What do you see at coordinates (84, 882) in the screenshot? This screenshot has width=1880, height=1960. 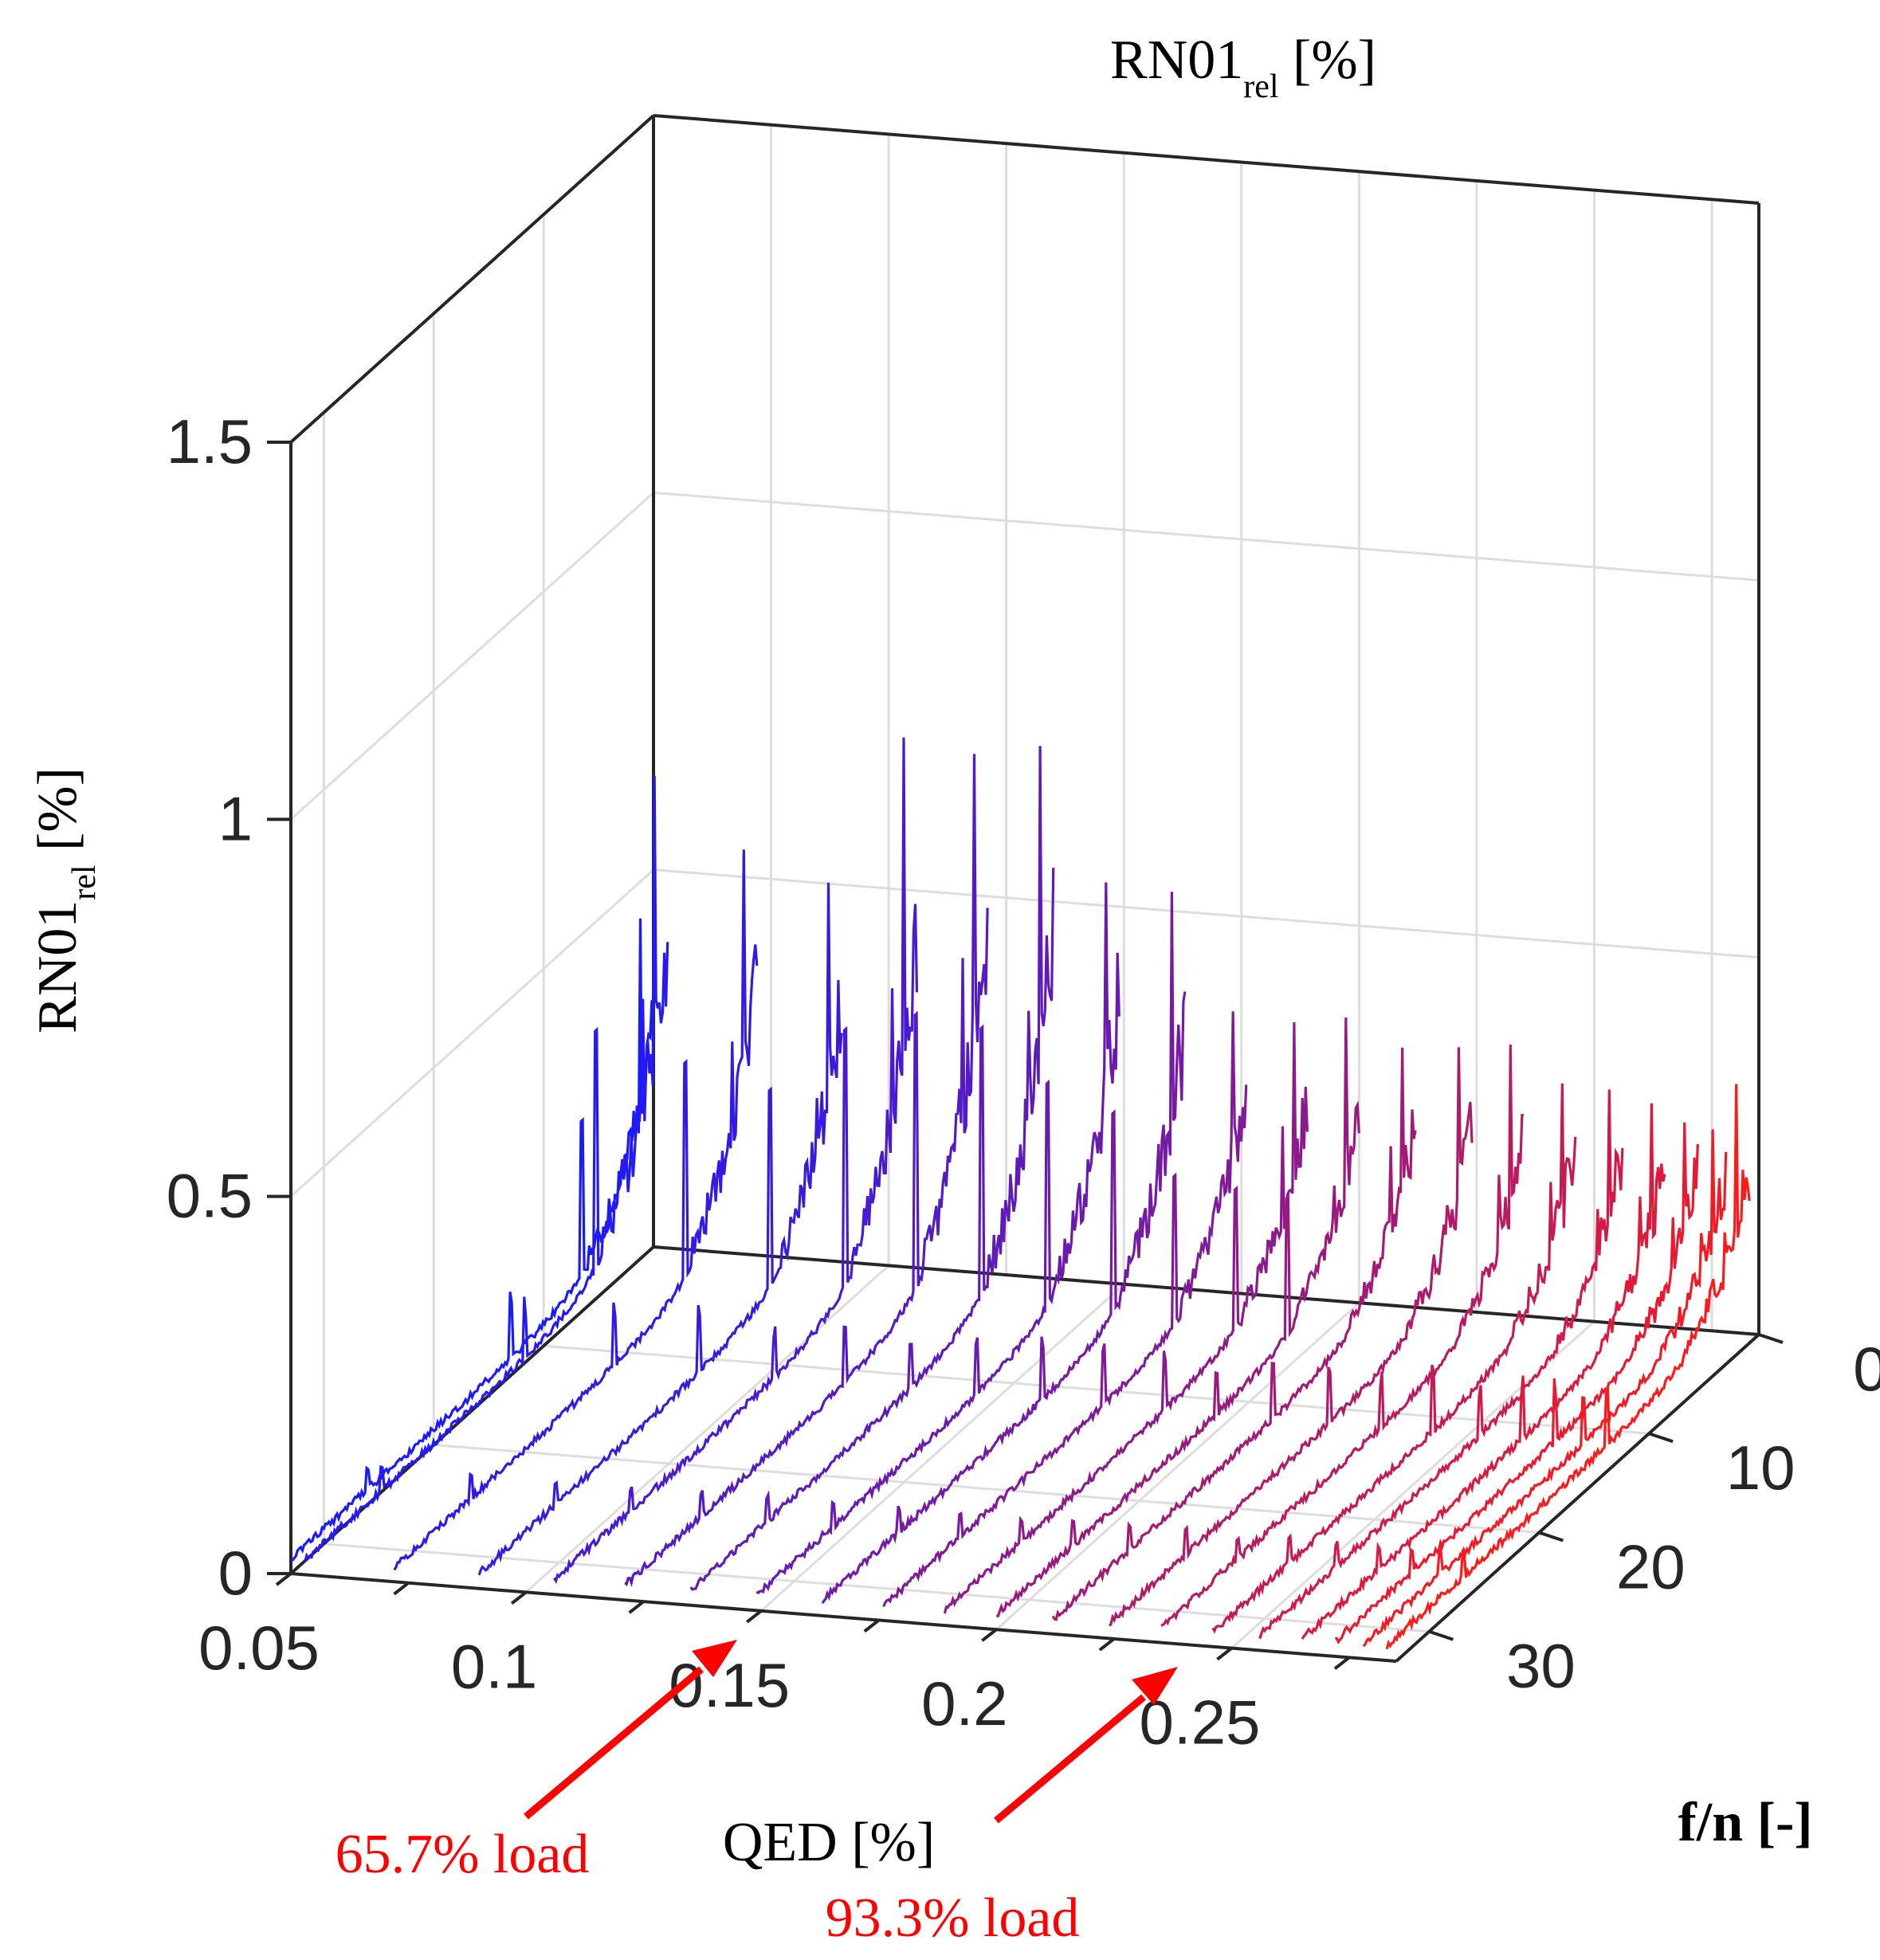 I see `zlabel-sub: rel` at bounding box center [84, 882].